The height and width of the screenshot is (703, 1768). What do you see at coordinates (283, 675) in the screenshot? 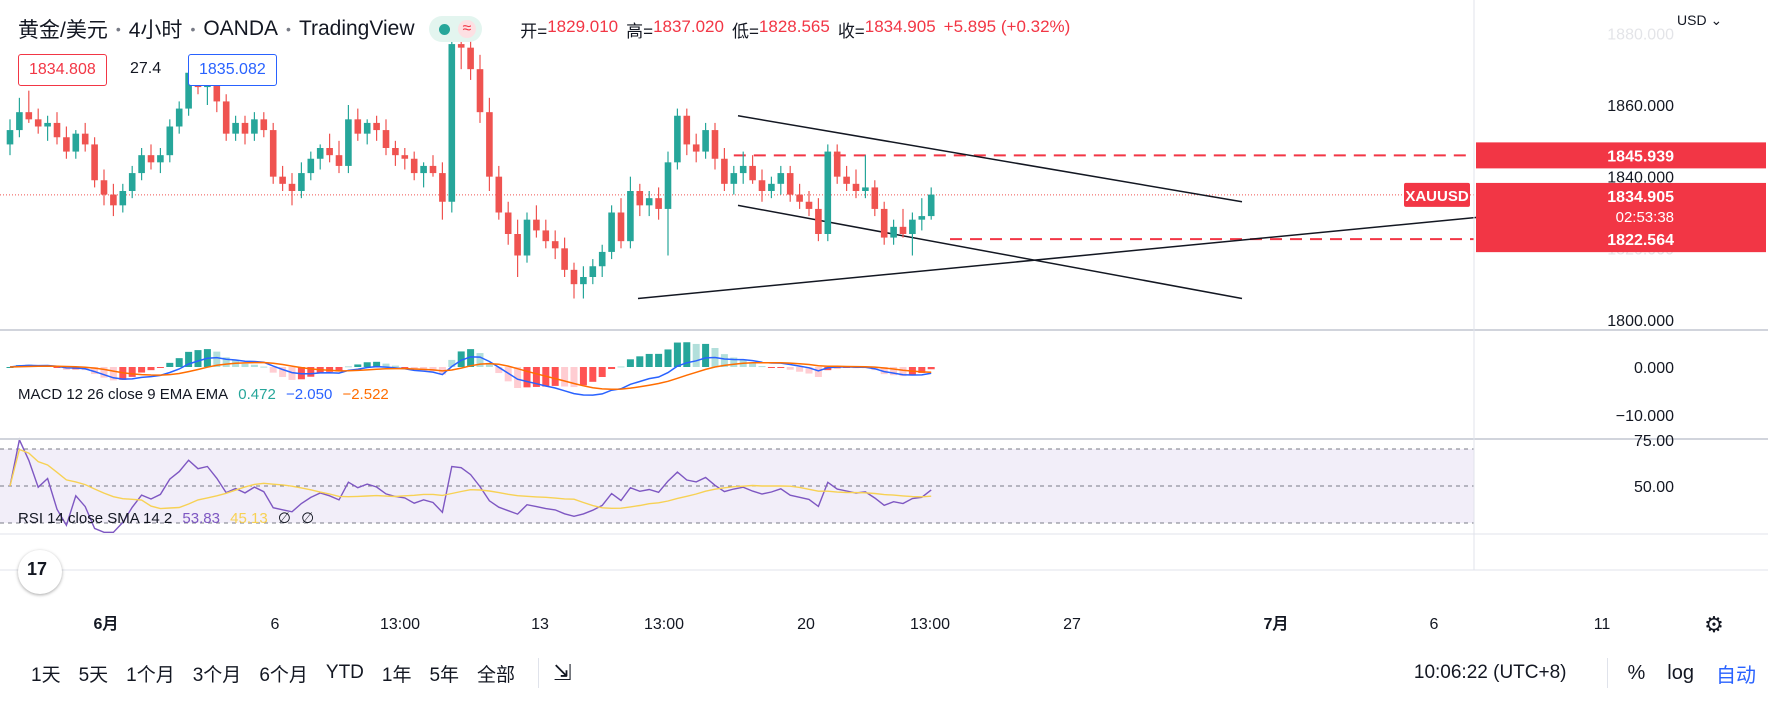
I see `period-6m: 6个月` at bounding box center [283, 675].